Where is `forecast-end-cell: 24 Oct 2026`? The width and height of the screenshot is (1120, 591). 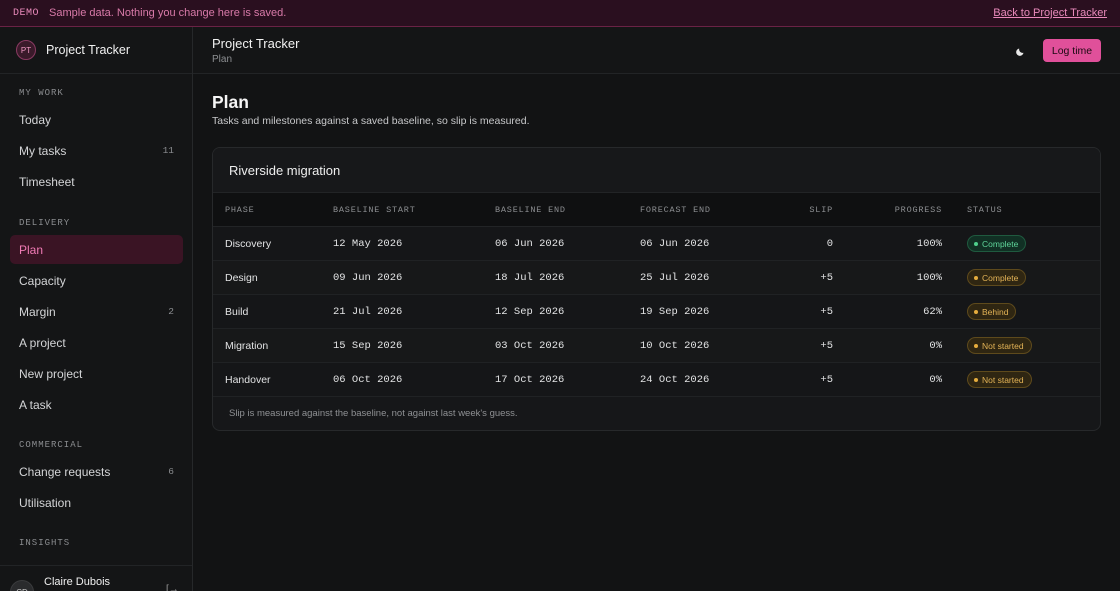
forecast-end-cell: 24 Oct 2026 is located at coordinates (675, 380).